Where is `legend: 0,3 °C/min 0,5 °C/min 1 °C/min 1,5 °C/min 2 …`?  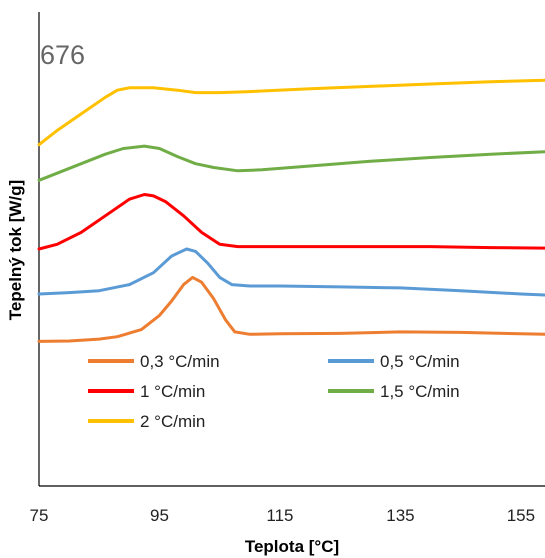
legend: 0,3 °C/min 0,5 °C/min 1 °C/min 1,5 °C/min 2 … is located at coordinates (274, 391).